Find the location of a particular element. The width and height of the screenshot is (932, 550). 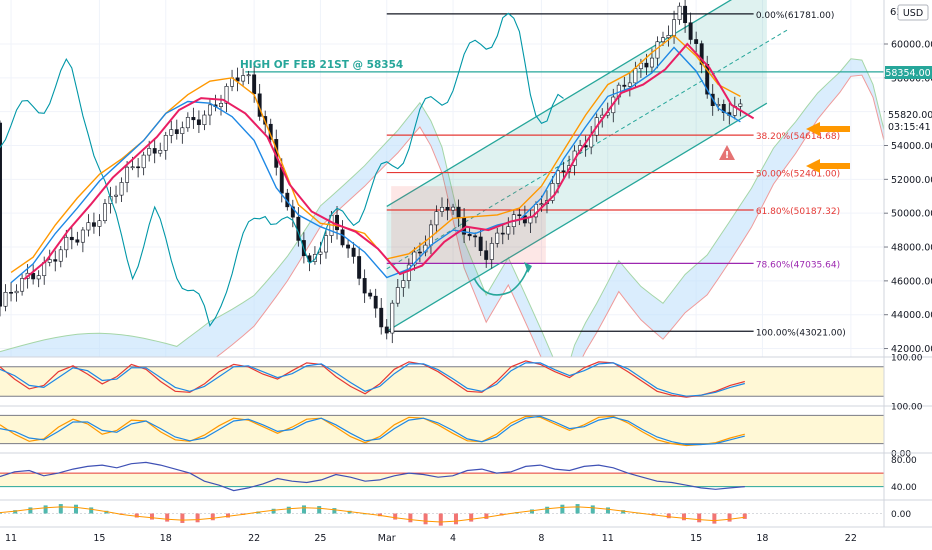

consolidation-box is located at coordinates (468, 225).